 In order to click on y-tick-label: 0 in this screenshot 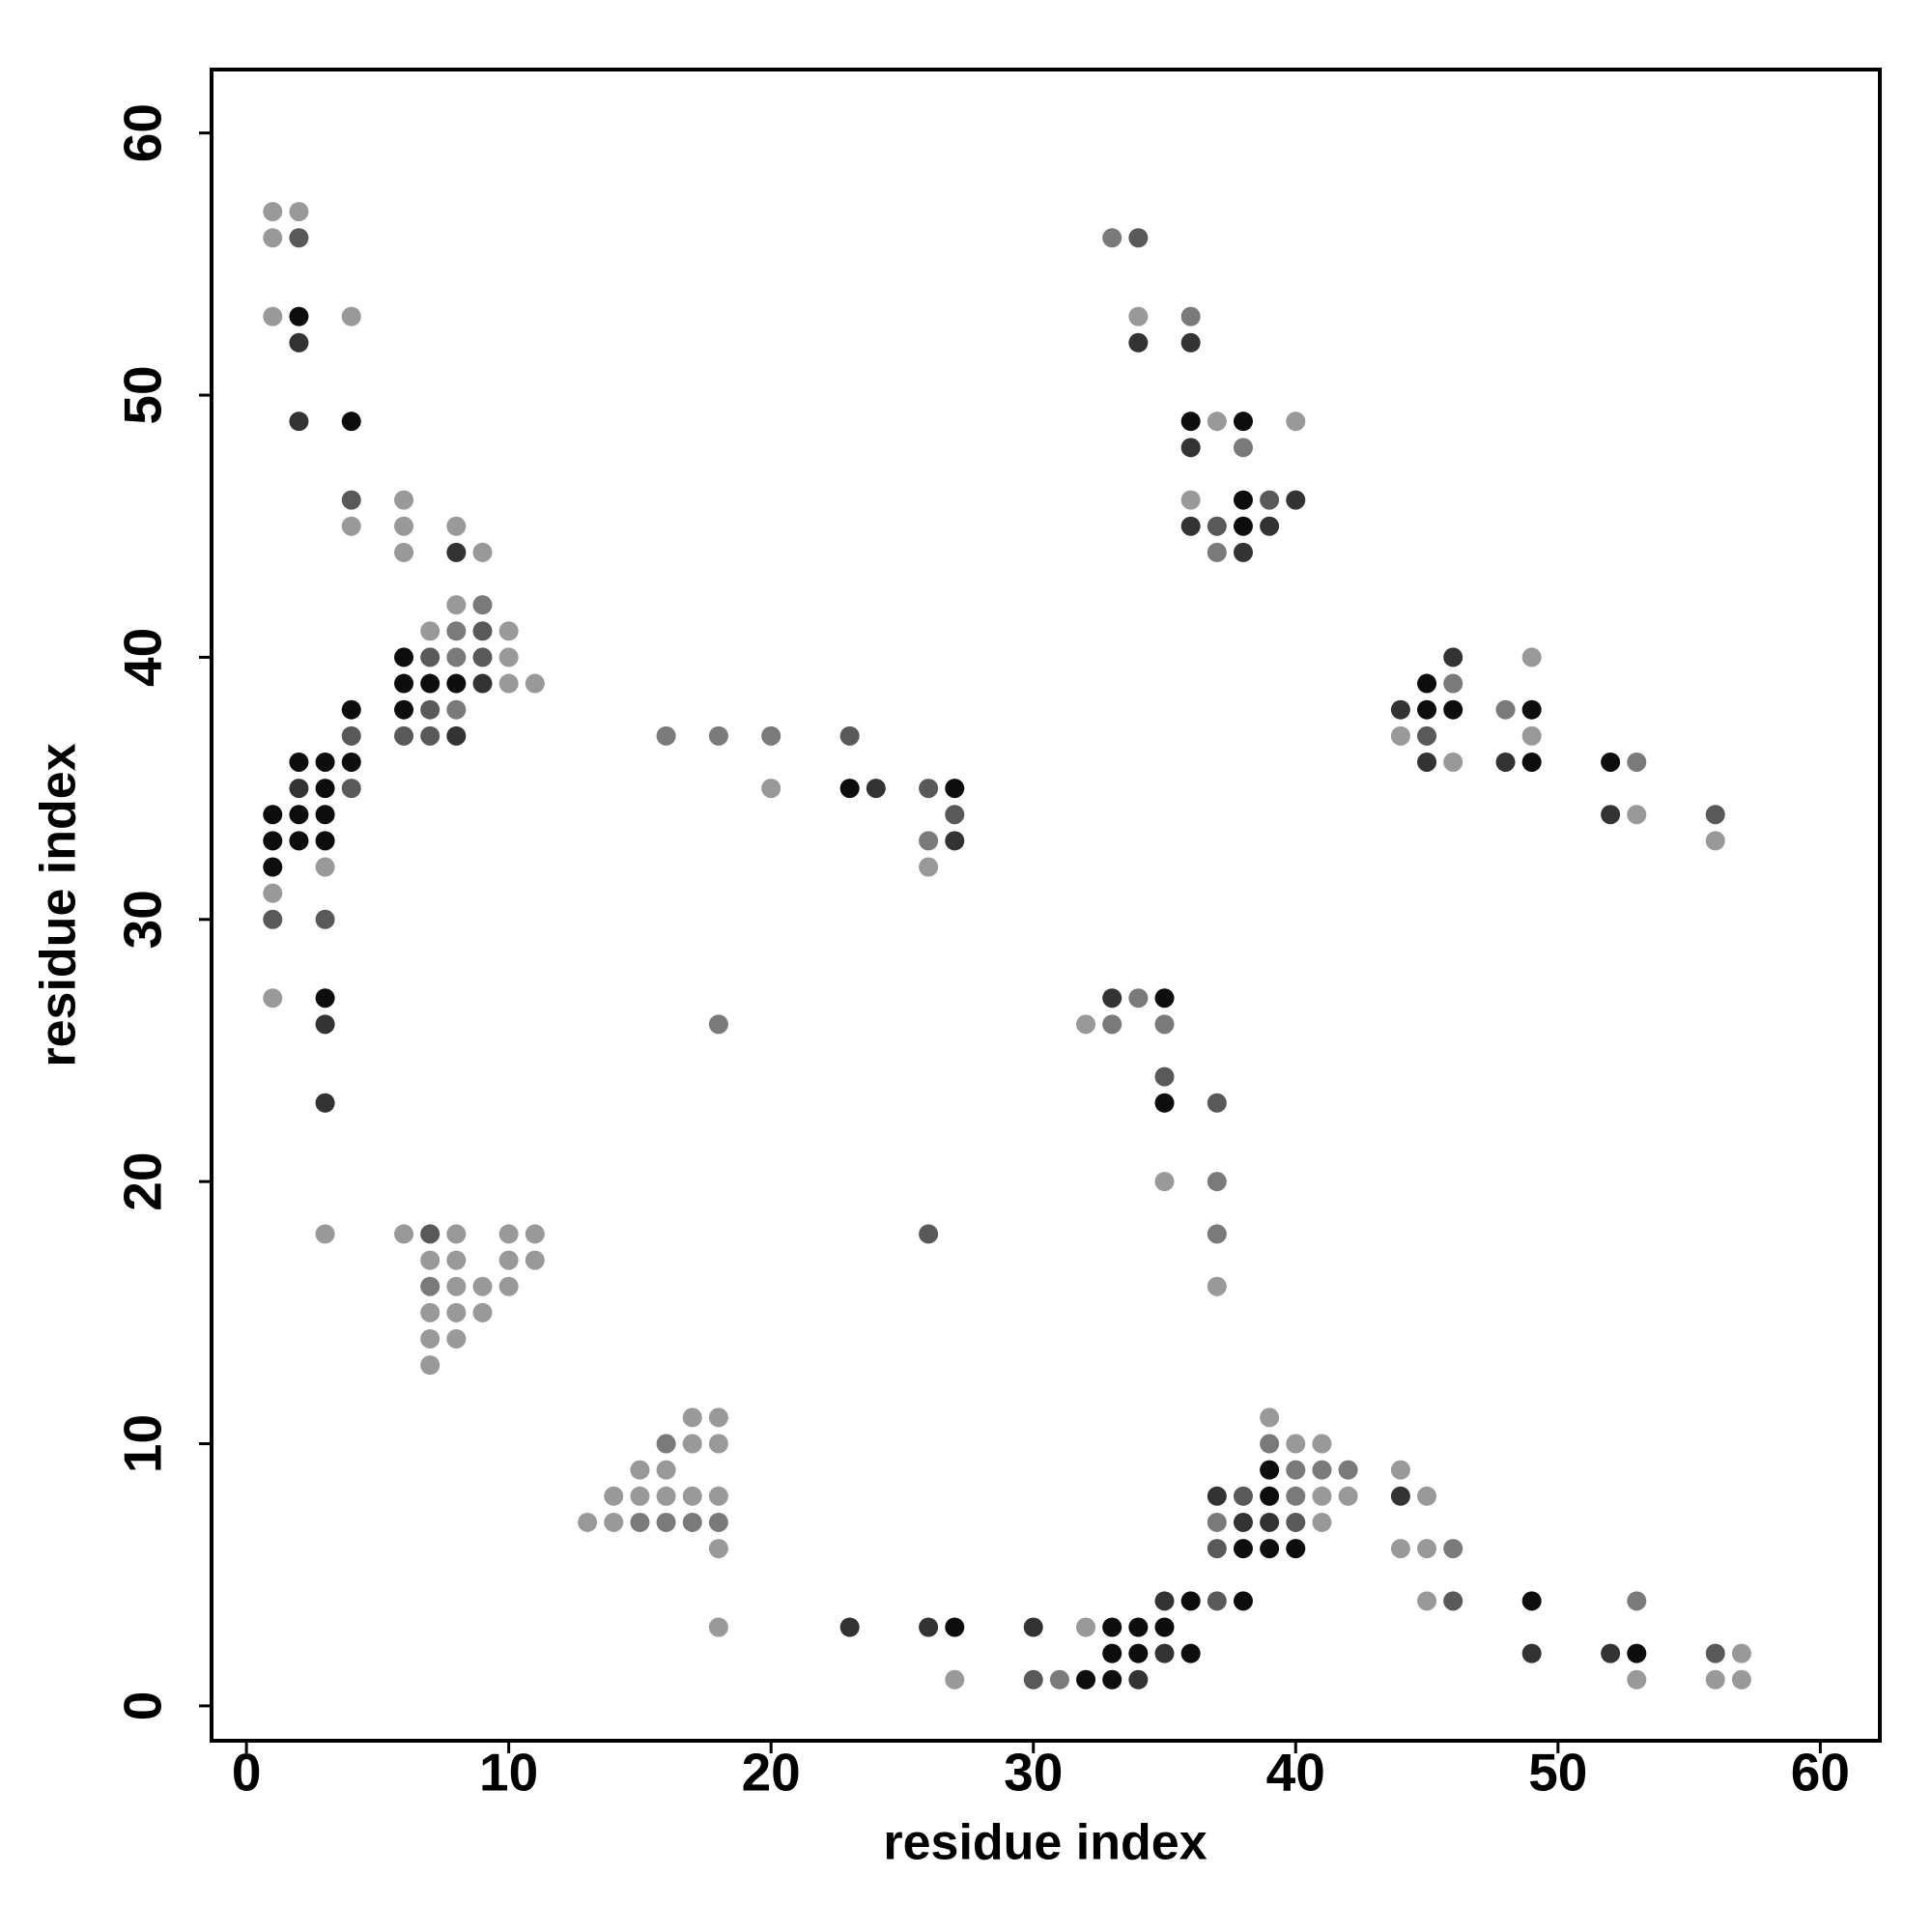, I will do `click(143, 1706)`.